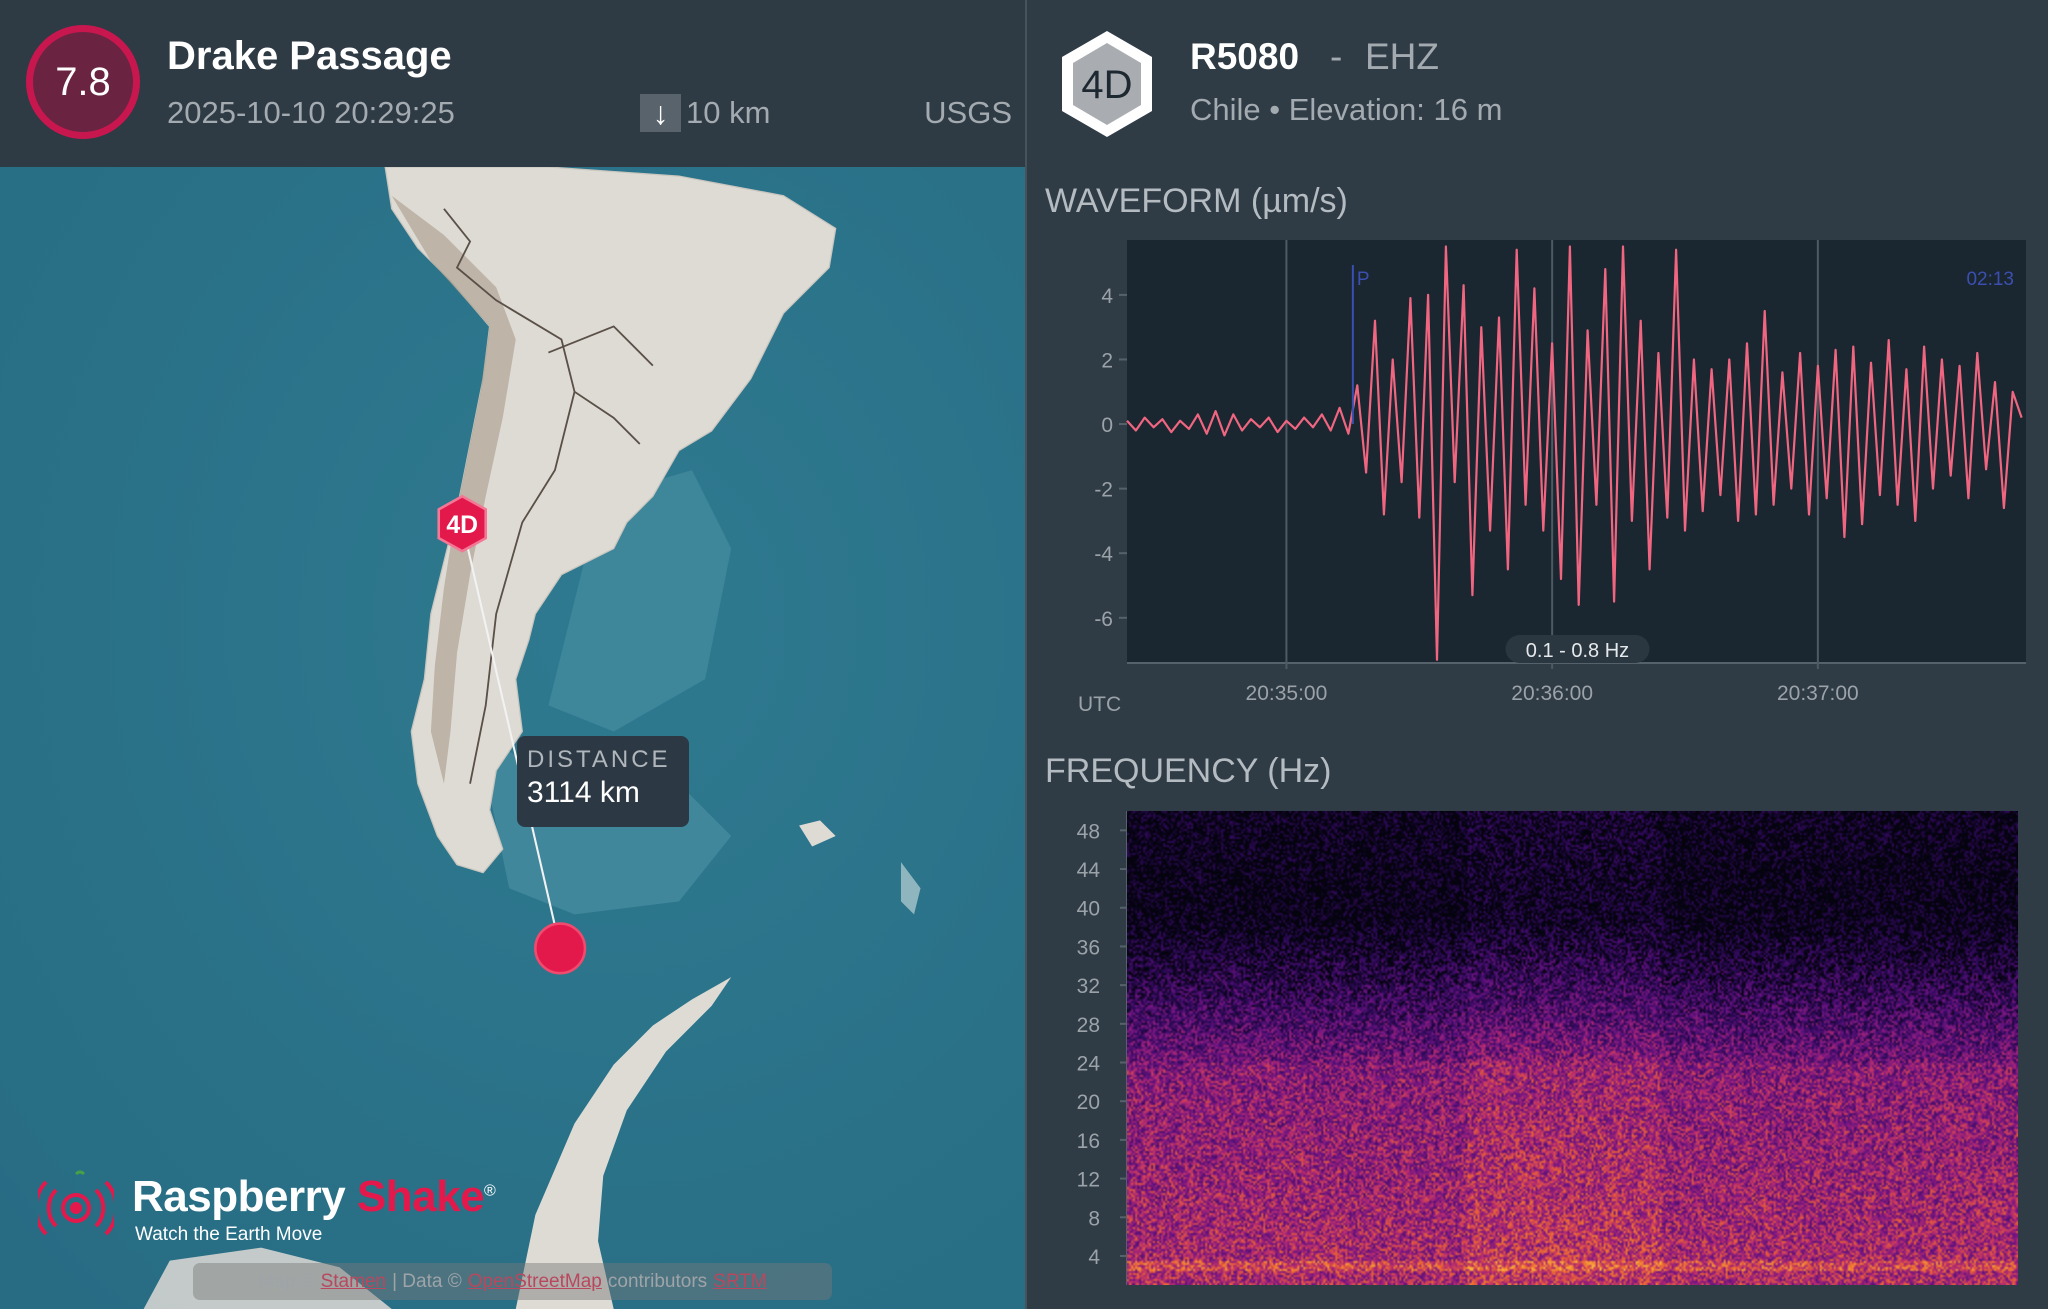 This screenshot has width=2048, height=1309. I want to click on waveform-trace, so click(1574, 453).